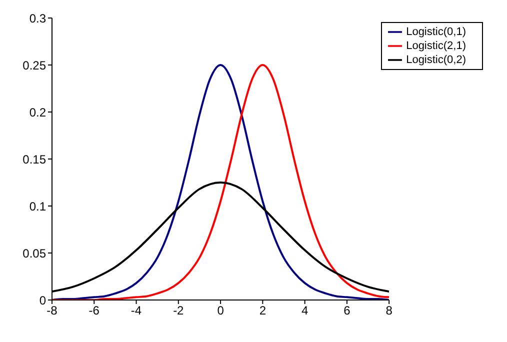  I want to click on y-tick-label: 0, so click(42, 300).